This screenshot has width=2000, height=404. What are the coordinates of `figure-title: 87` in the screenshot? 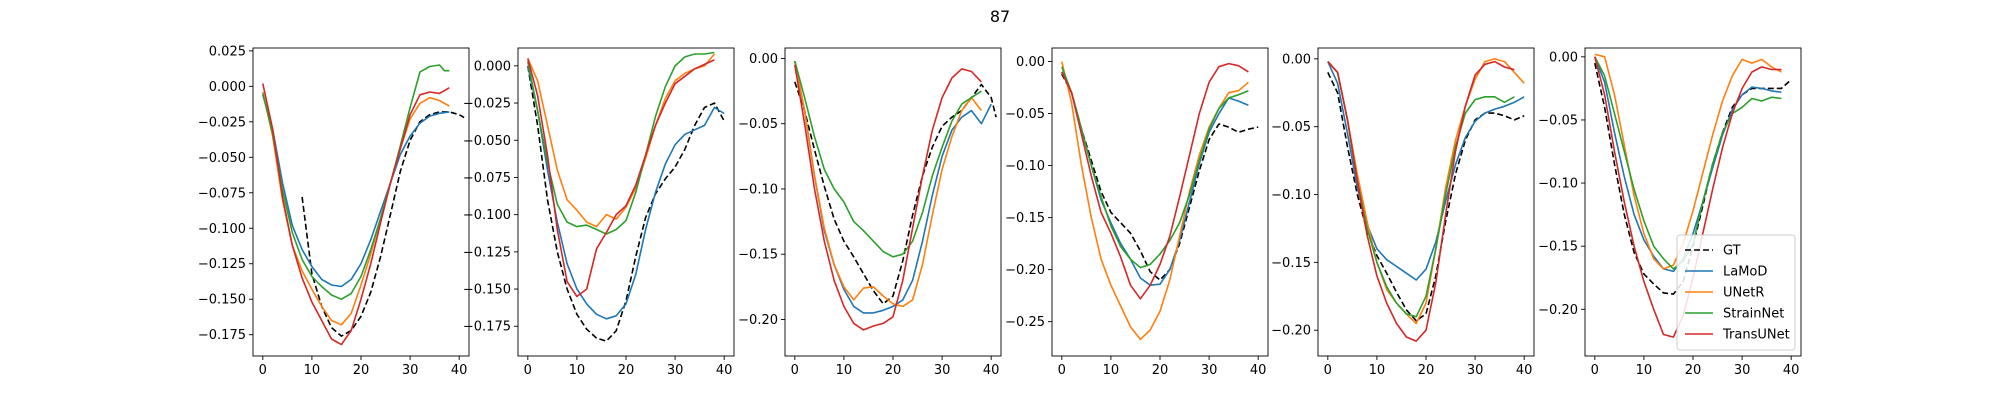 It's located at (1000, 16).